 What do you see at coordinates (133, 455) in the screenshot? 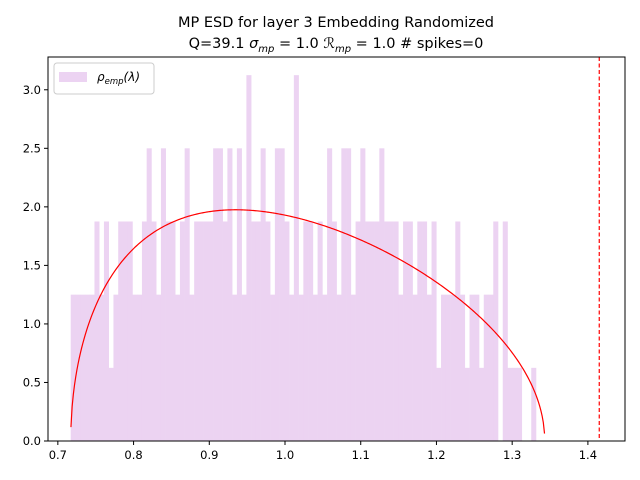
I see `x-tick-label: 0.8` at bounding box center [133, 455].